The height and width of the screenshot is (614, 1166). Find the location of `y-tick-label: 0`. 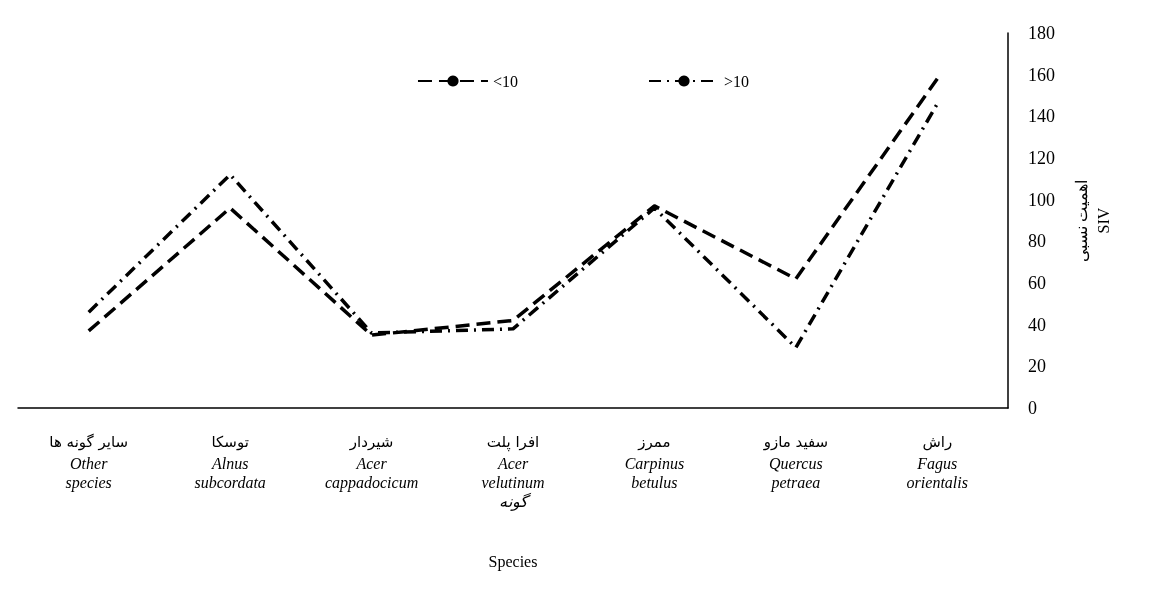

y-tick-label: 0 is located at coordinates (1032, 408).